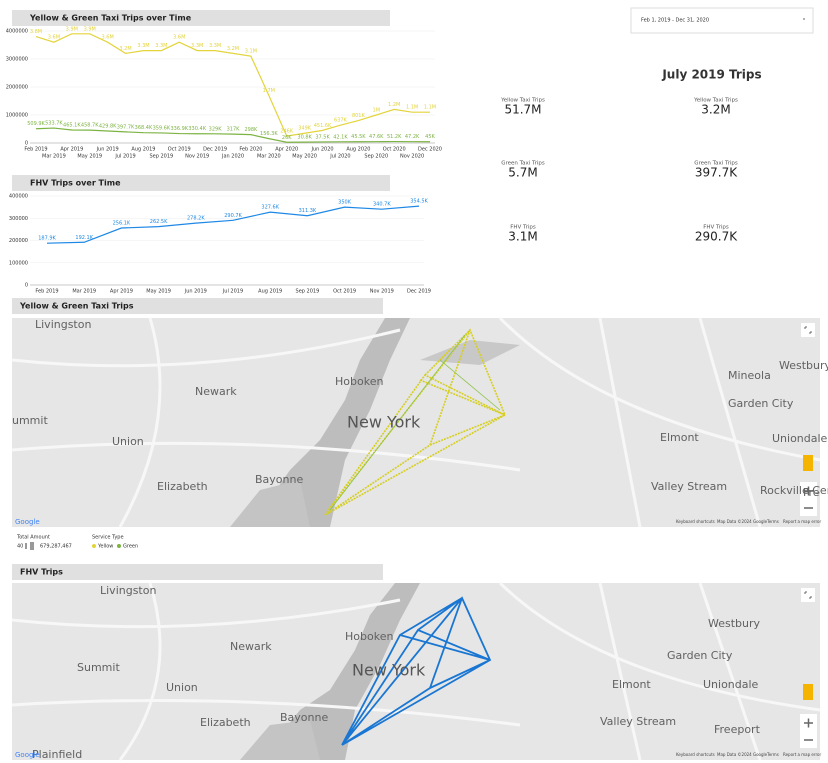 The height and width of the screenshot is (763, 828). Describe the element at coordinates (105, 547) in the screenshot. I see `legend-item: Yellow` at that location.